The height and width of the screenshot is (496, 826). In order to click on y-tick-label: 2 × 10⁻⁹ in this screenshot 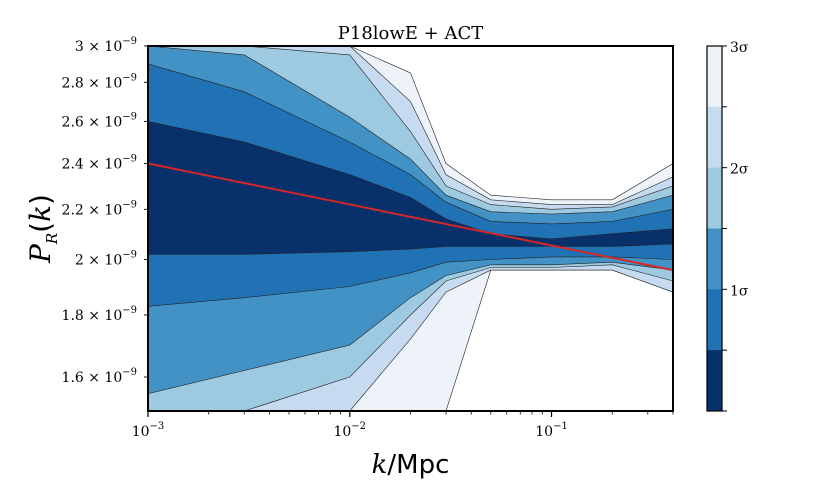, I will do `click(106, 259)`.